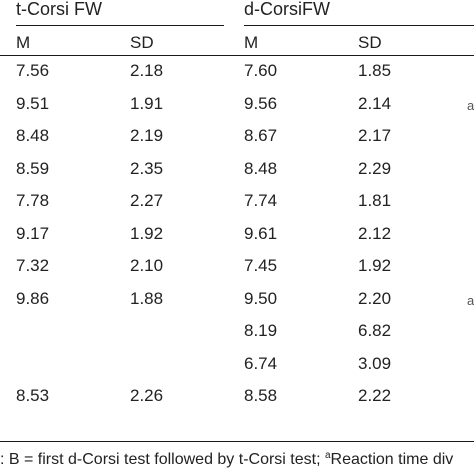 The height and width of the screenshot is (474, 474). Describe the element at coordinates (237, 55) in the screenshot. I see `header-rule` at that location.